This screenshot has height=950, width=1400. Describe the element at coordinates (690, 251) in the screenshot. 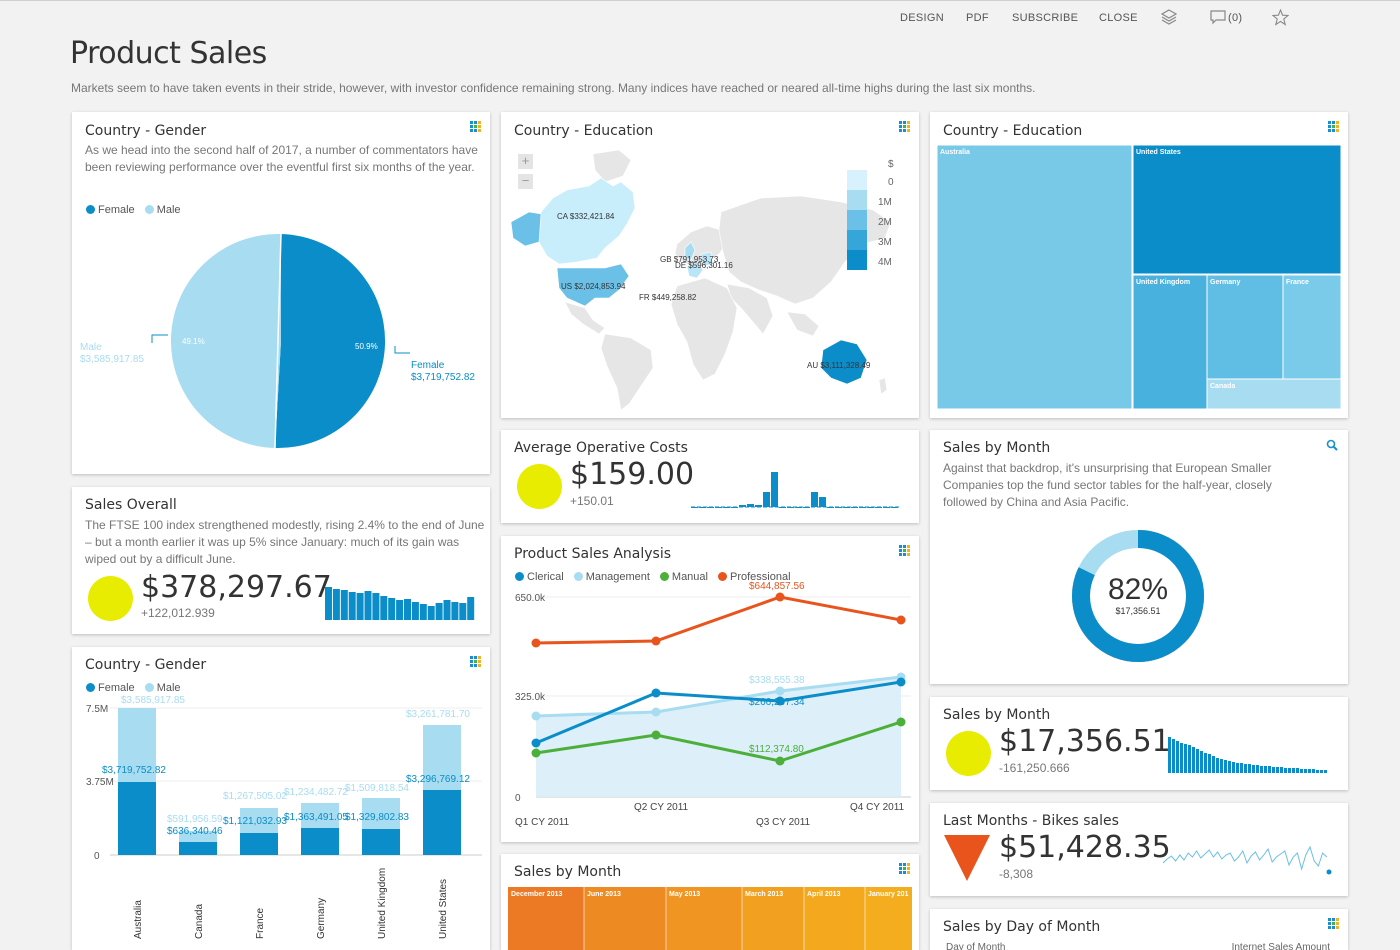

I see `region-united-kingdom` at that location.